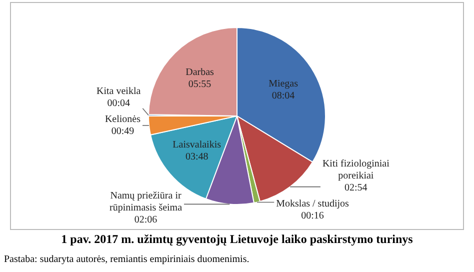 This screenshot has height=272, width=474. What do you see at coordinates (146, 202) in the screenshot?
I see `slice-label: Namų priežiūra ir rūpinimasis šeima` at bounding box center [146, 202].